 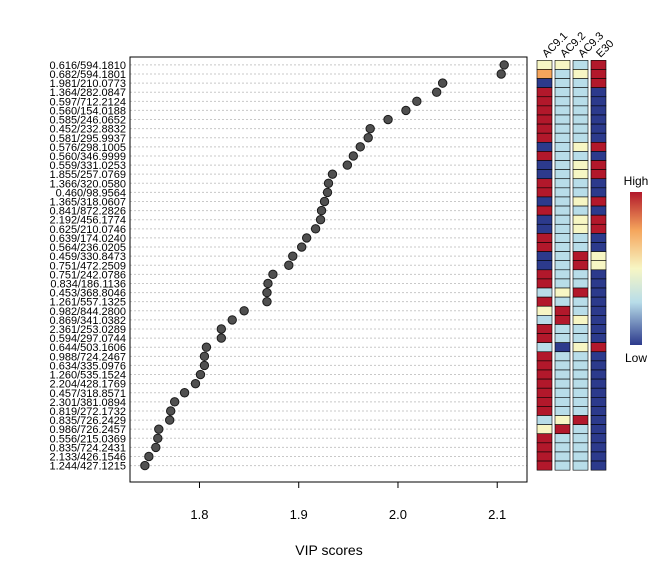 I want to click on legend-color-bar, so click(x=636, y=268).